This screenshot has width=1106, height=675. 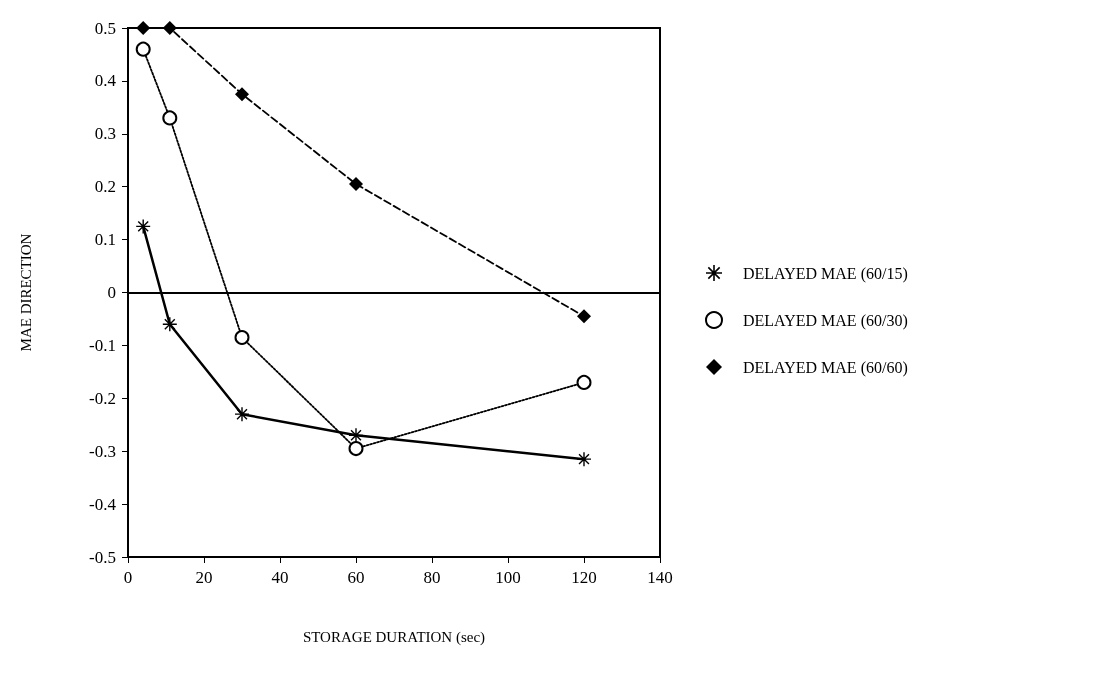 What do you see at coordinates (825, 367) in the screenshot?
I see `legend-label: DELAYED MAE (60/60)` at bounding box center [825, 367].